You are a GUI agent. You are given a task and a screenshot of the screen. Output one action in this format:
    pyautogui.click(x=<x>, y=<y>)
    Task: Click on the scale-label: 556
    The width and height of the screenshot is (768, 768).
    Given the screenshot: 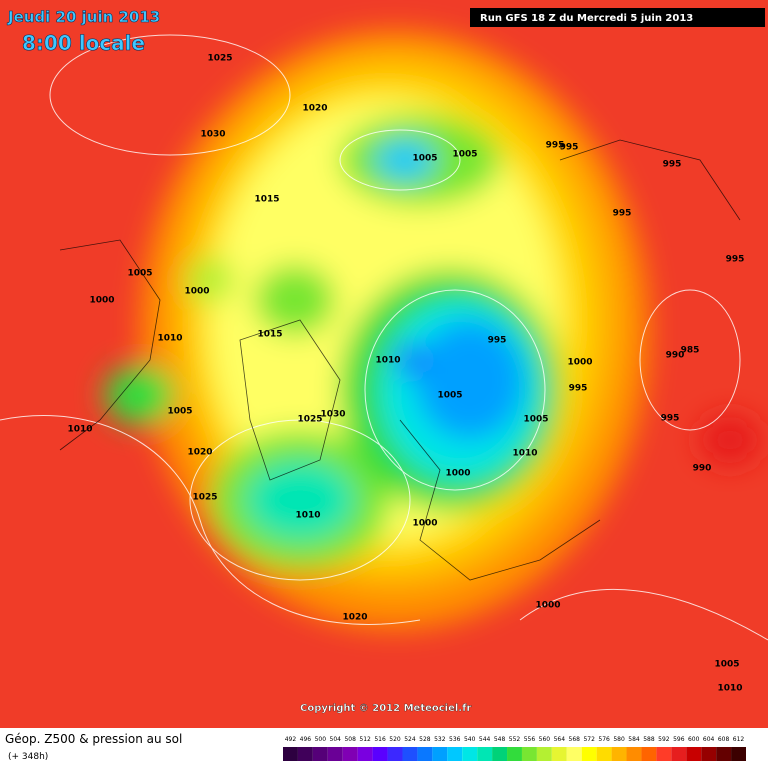 What is the action you would take?
    pyautogui.click(x=530, y=739)
    